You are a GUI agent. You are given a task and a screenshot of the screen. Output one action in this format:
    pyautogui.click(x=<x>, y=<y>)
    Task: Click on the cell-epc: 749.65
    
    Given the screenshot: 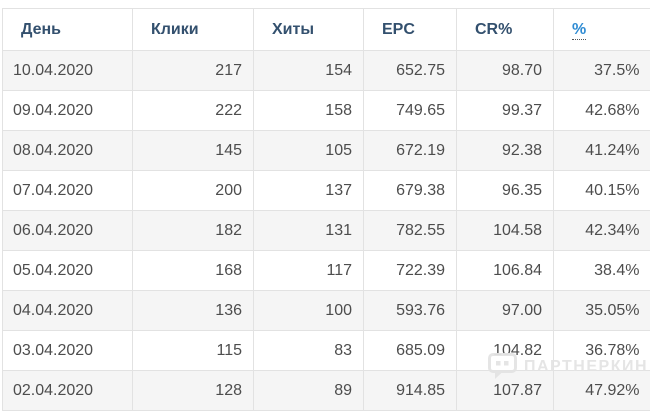 What is the action you would take?
    pyautogui.click(x=410, y=110)
    